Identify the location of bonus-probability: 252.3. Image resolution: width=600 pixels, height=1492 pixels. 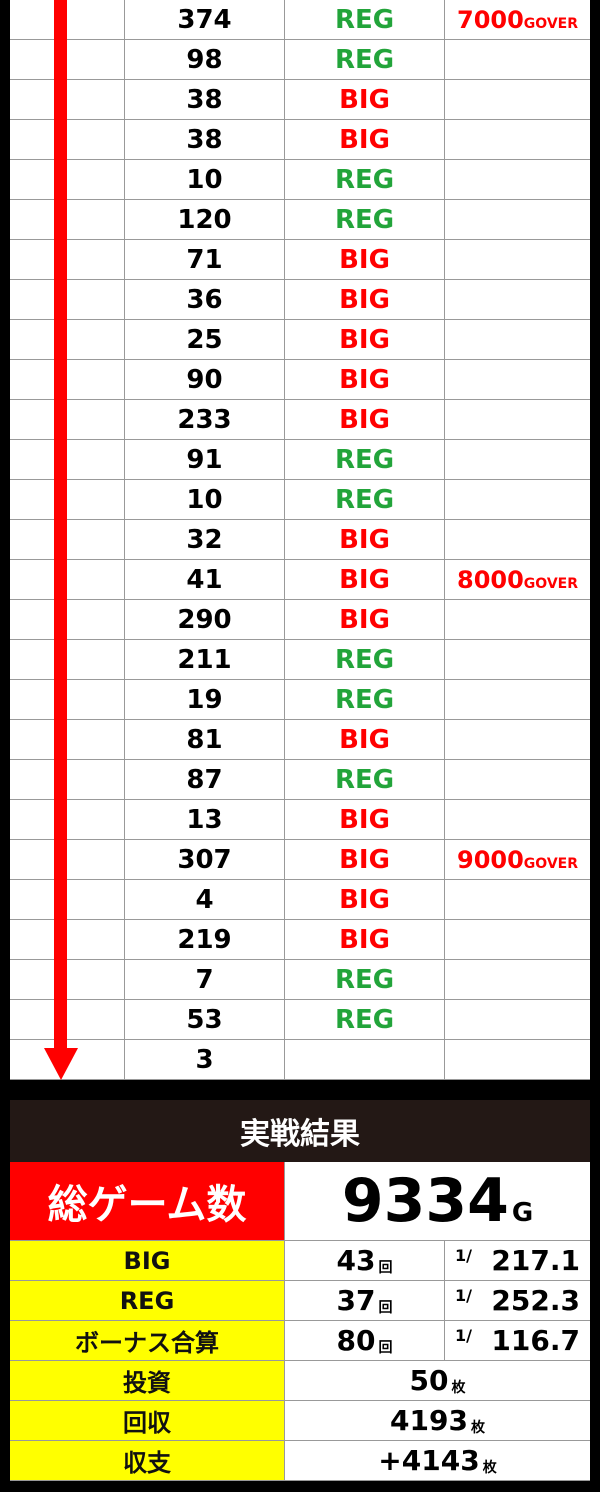
(535, 1300).